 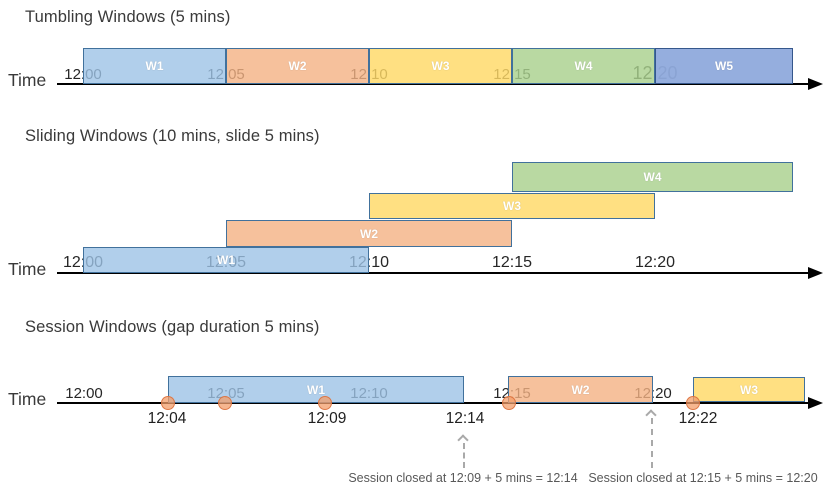 I want to click on tick-label-sliding-12-20: 12:20, so click(x=655, y=262).